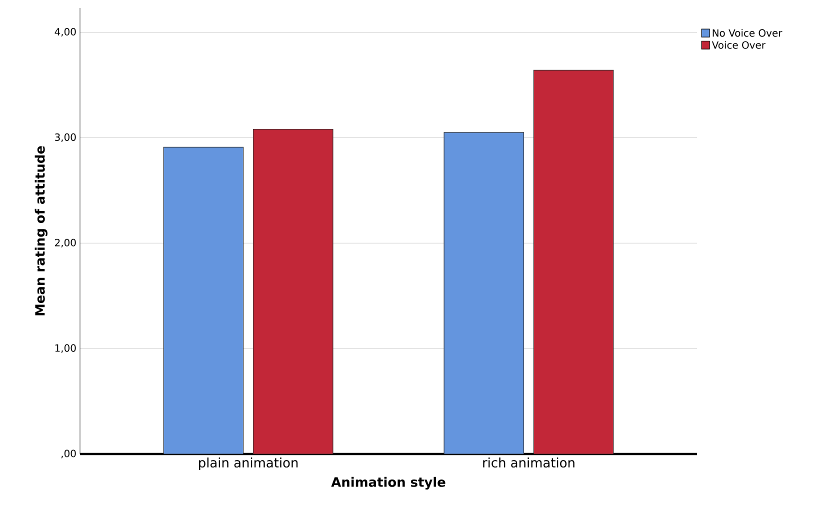 The height and width of the screenshot is (519, 820). What do you see at coordinates (41, 231) in the screenshot?
I see `y-axis-title: Mean rating of attitude` at bounding box center [41, 231].